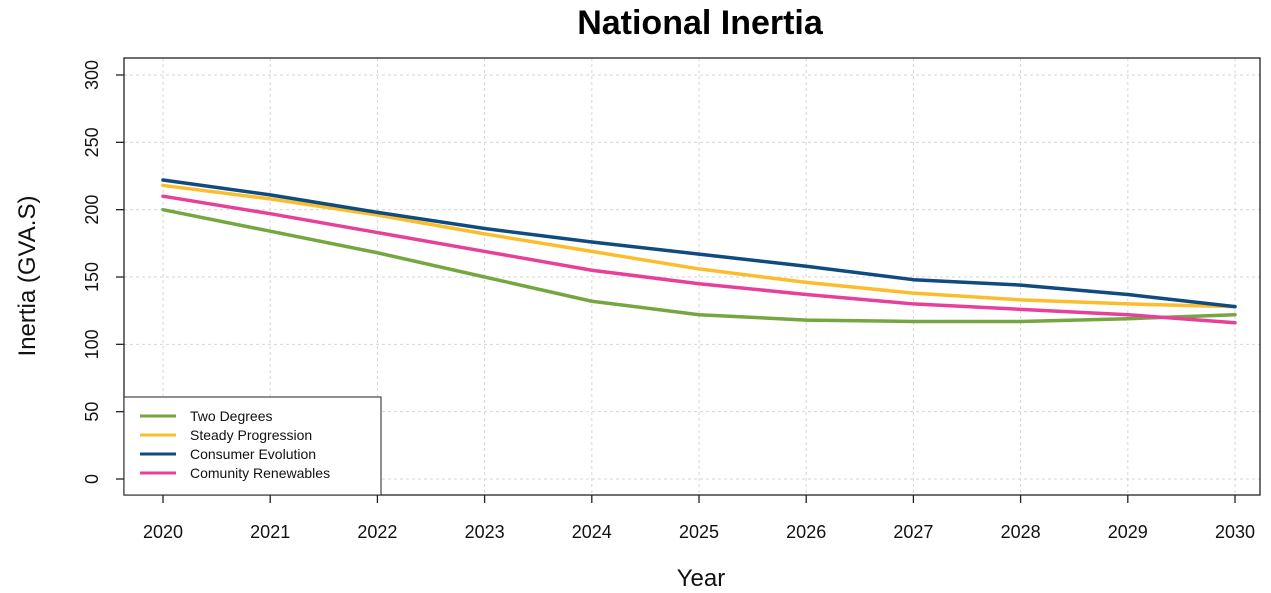 The image size is (1271, 593). I want to click on x-tick-label: 2029, so click(1128, 532).